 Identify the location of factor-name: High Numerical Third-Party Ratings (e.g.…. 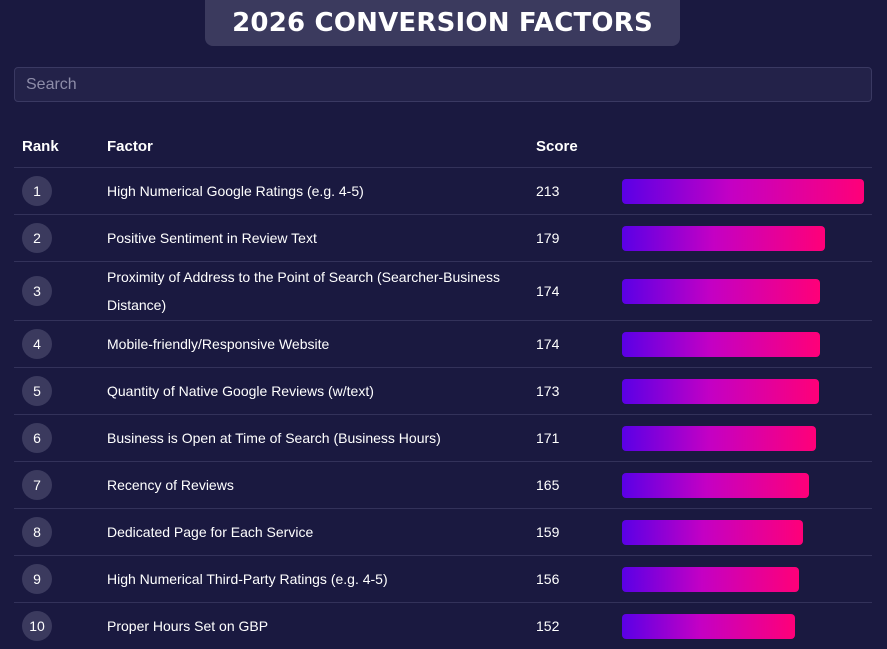
(321, 579).